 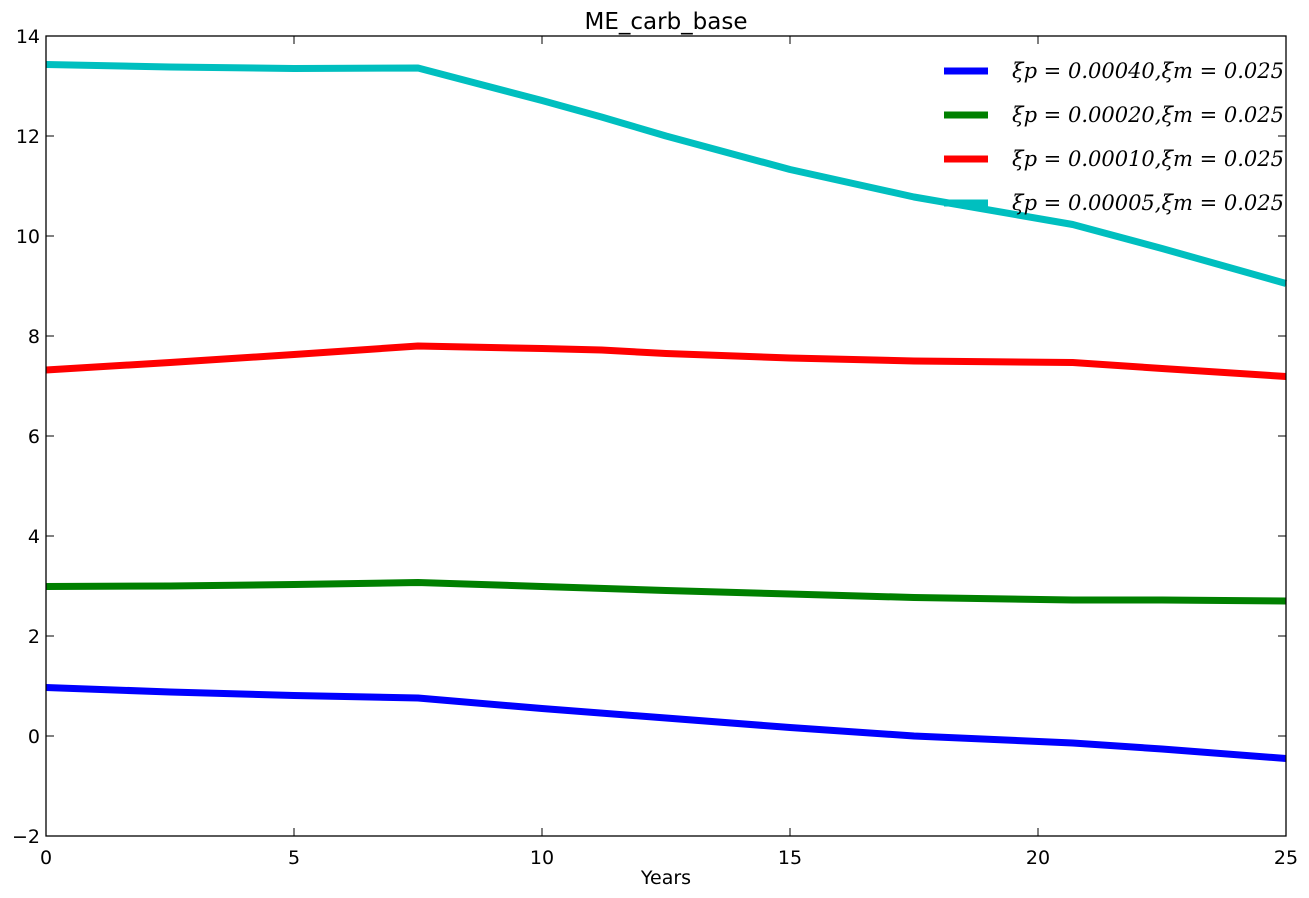 What do you see at coordinates (665, 878) in the screenshot?
I see `x-axis-label: Years` at bounding box center [665, 878].